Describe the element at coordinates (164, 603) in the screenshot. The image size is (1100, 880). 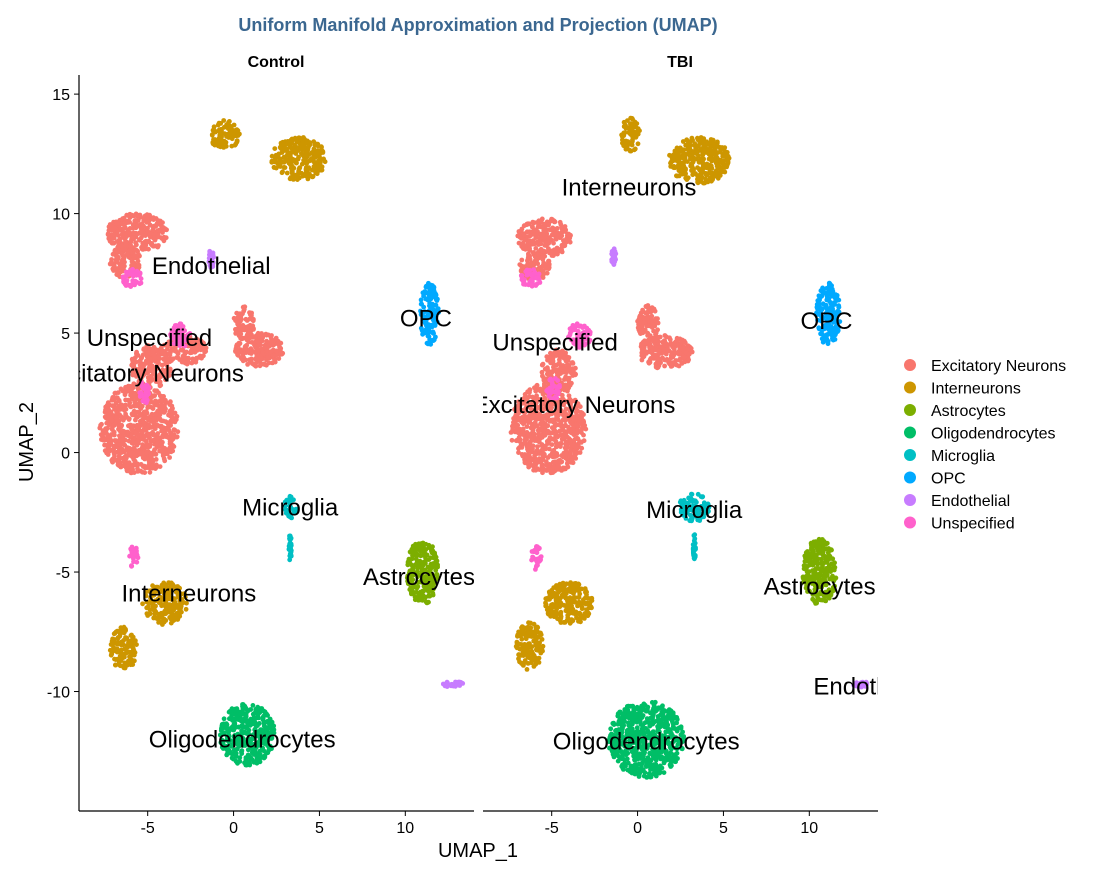
I see `cluster-interneurons` at that location.